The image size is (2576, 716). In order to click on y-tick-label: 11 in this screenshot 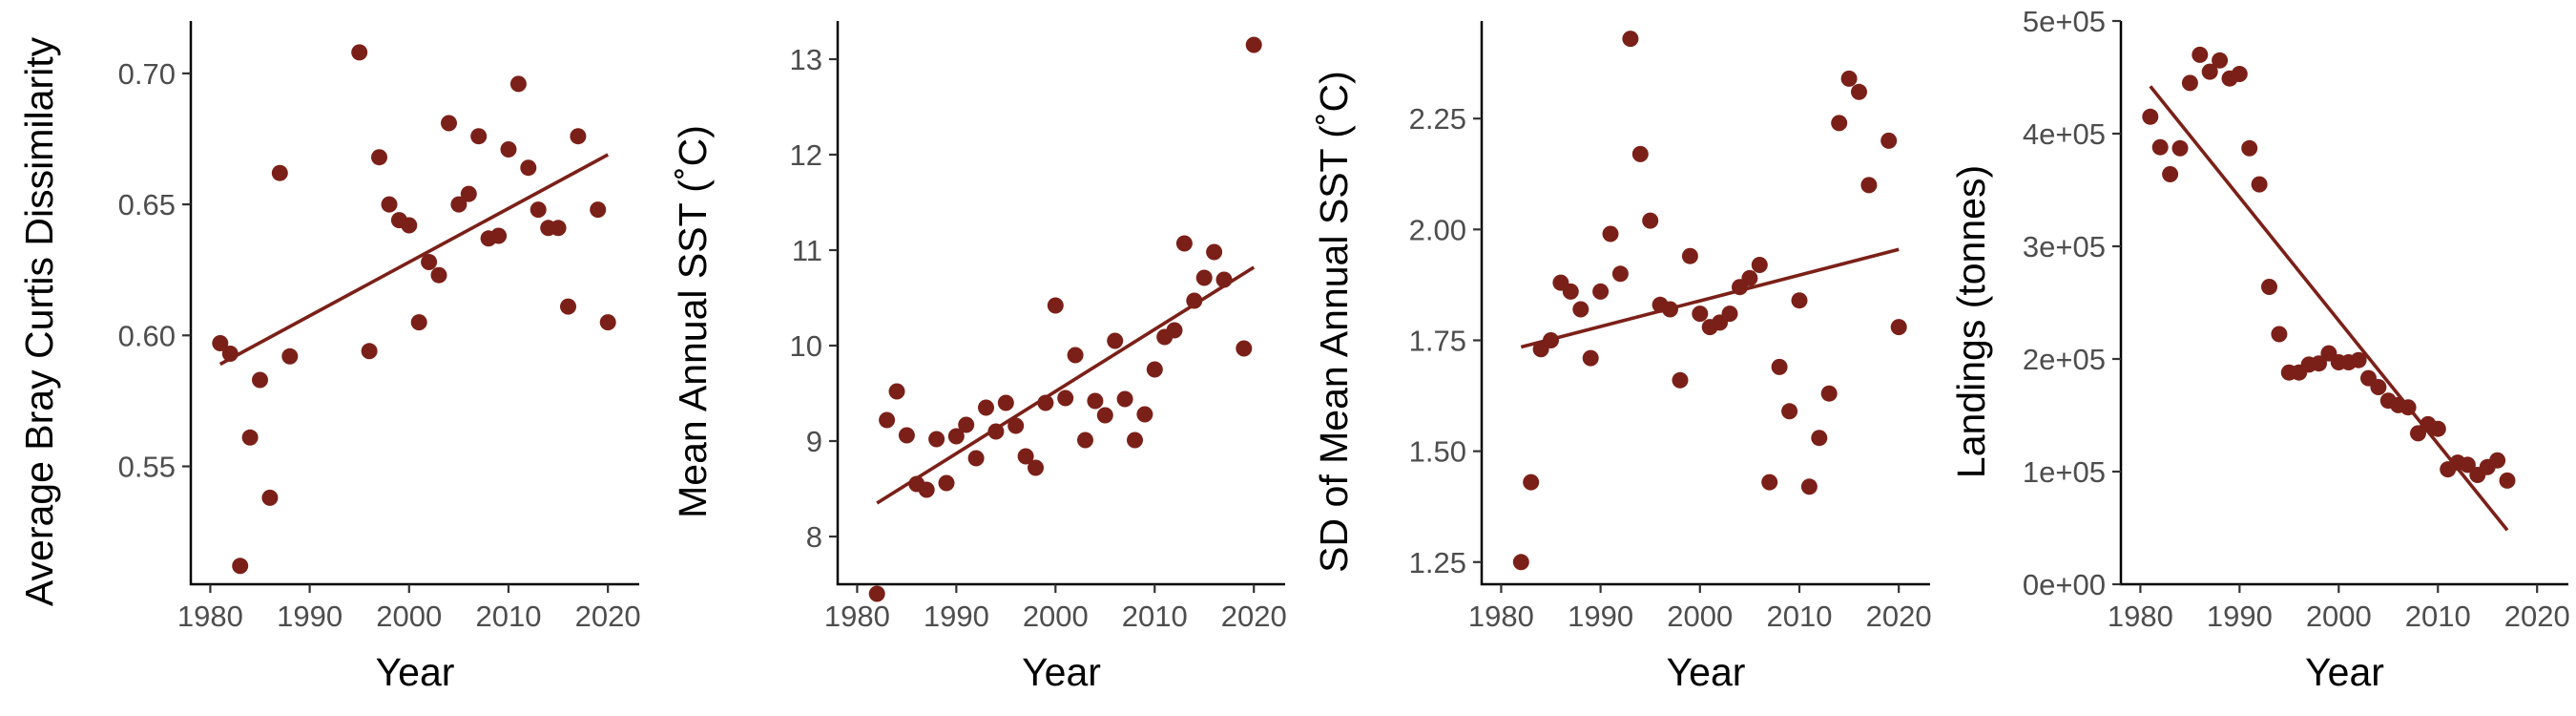, I will do `click(807, 251)`.